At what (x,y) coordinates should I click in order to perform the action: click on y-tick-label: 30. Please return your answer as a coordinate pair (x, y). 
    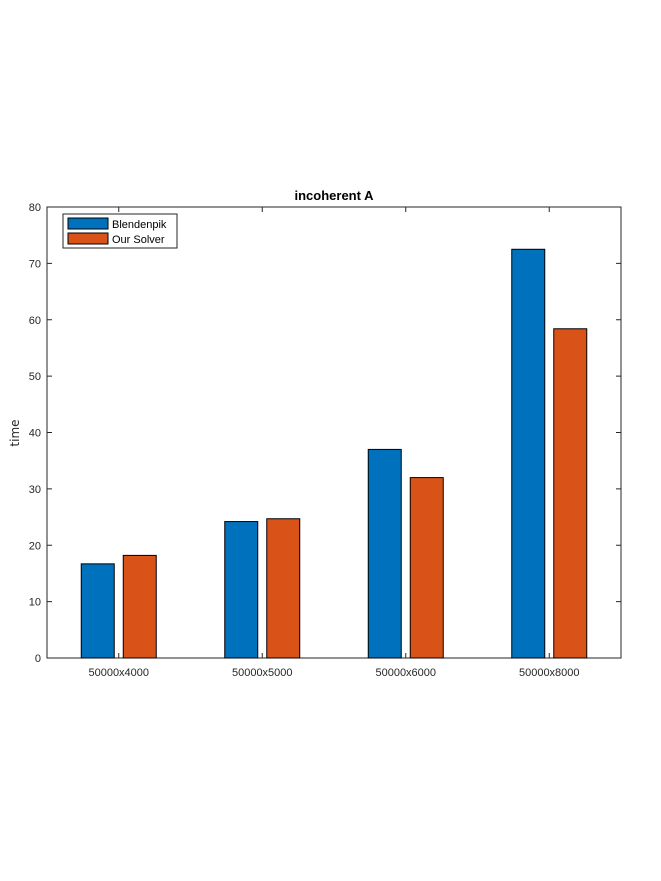
    Looking at the image, I should click on (35, 490).